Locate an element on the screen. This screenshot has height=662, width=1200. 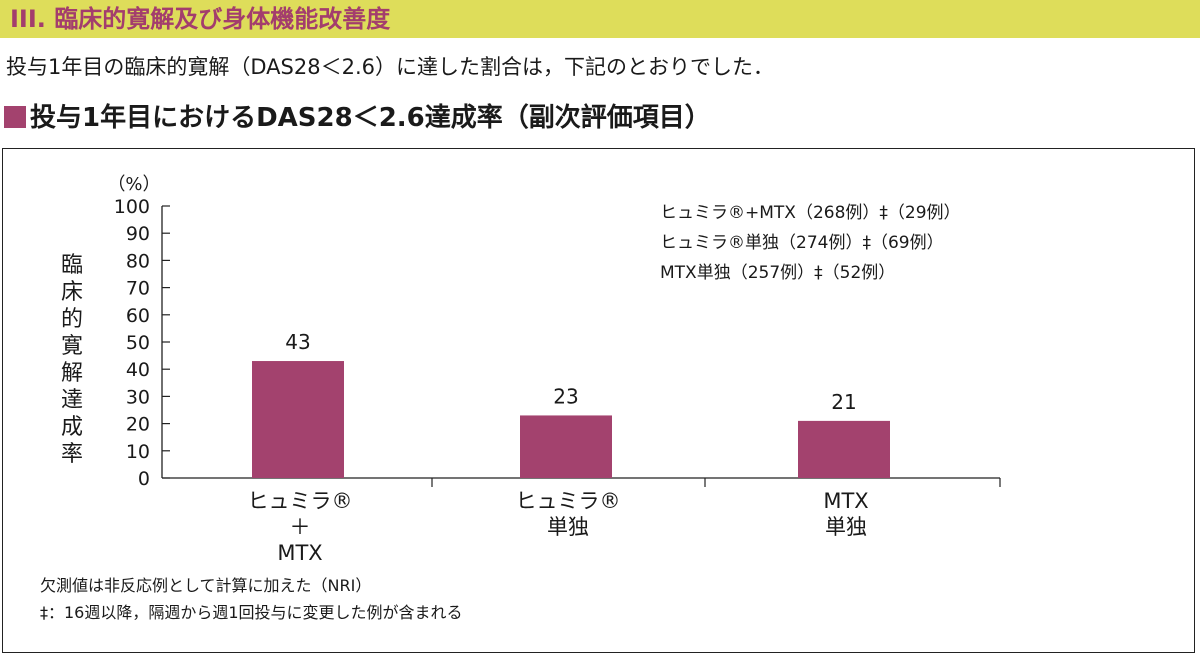
y-tick-label: 0 is located at coordinates (144, 479).